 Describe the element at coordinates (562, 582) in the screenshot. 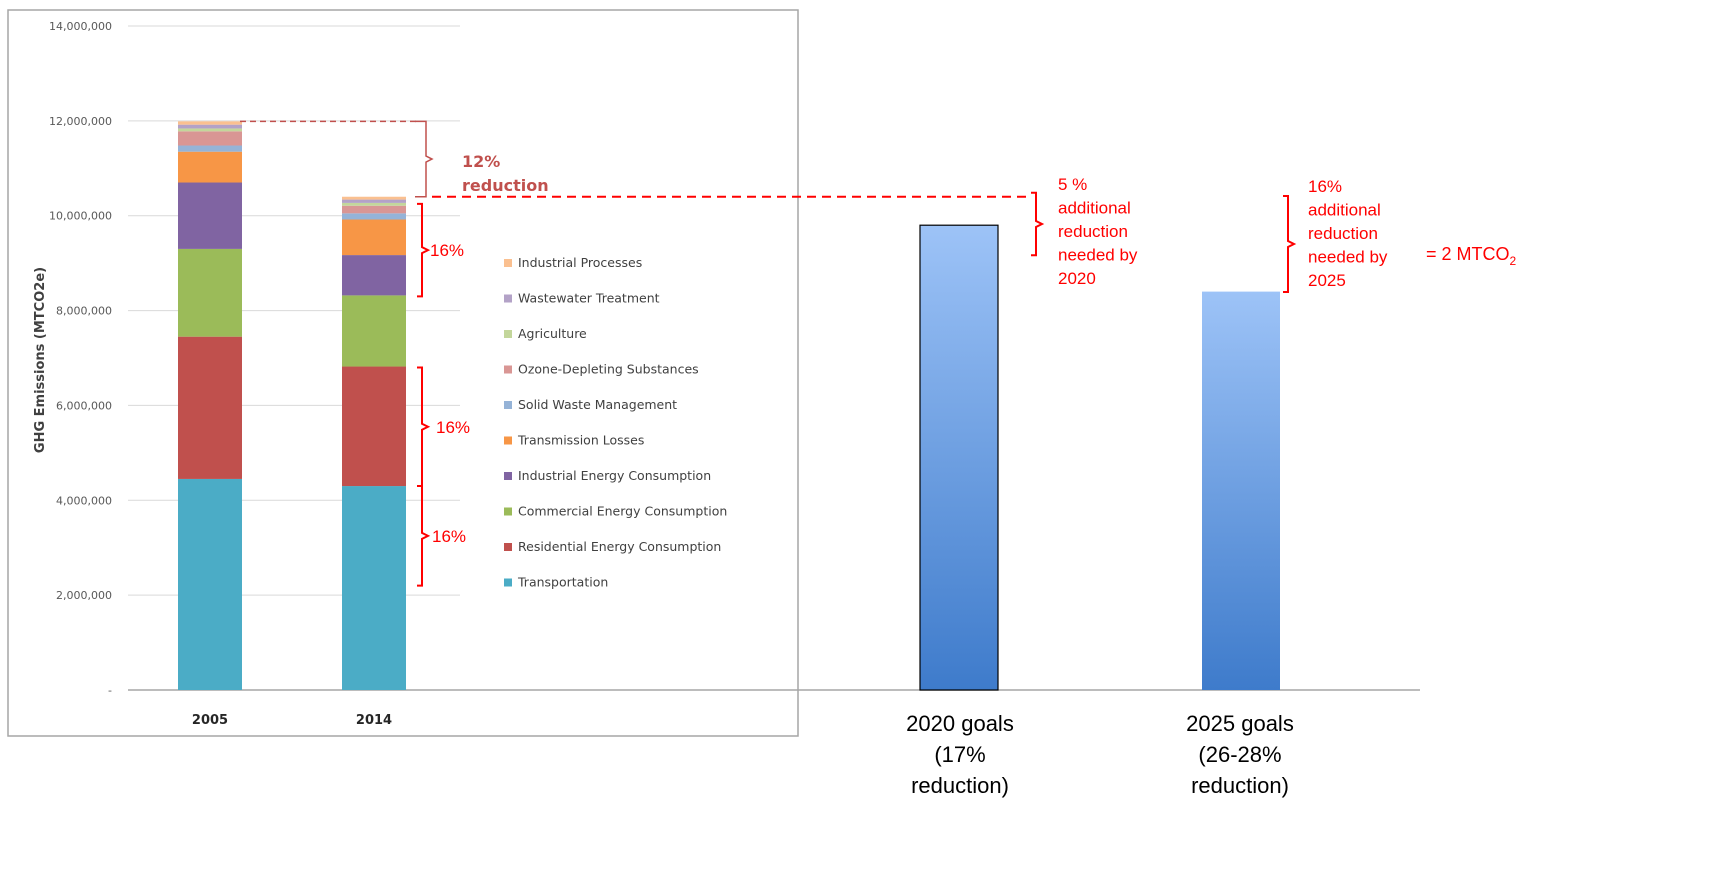

I see `legend-label: Transportation` at that location.